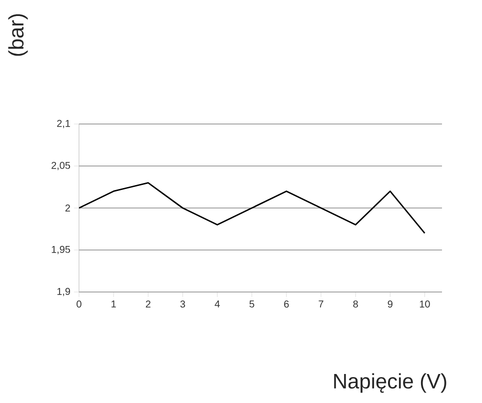 This screenshot has width=482, height=403. What do you see at coordinates (251, 304) in the screenshot?
I see `x-tick-label: 5` at bounding box center [251, 304].